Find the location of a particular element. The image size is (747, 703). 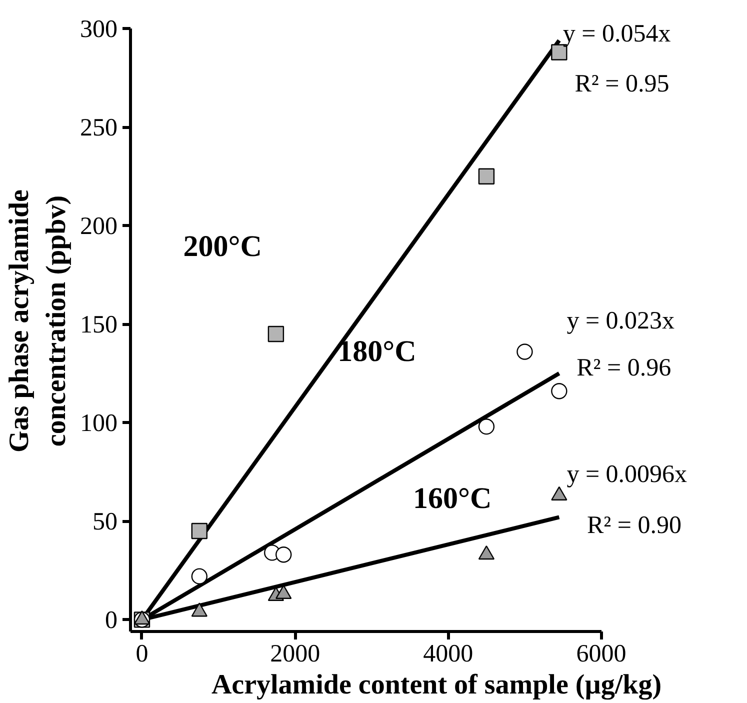

annotation: 200°C is located at coordinates (222, 247).